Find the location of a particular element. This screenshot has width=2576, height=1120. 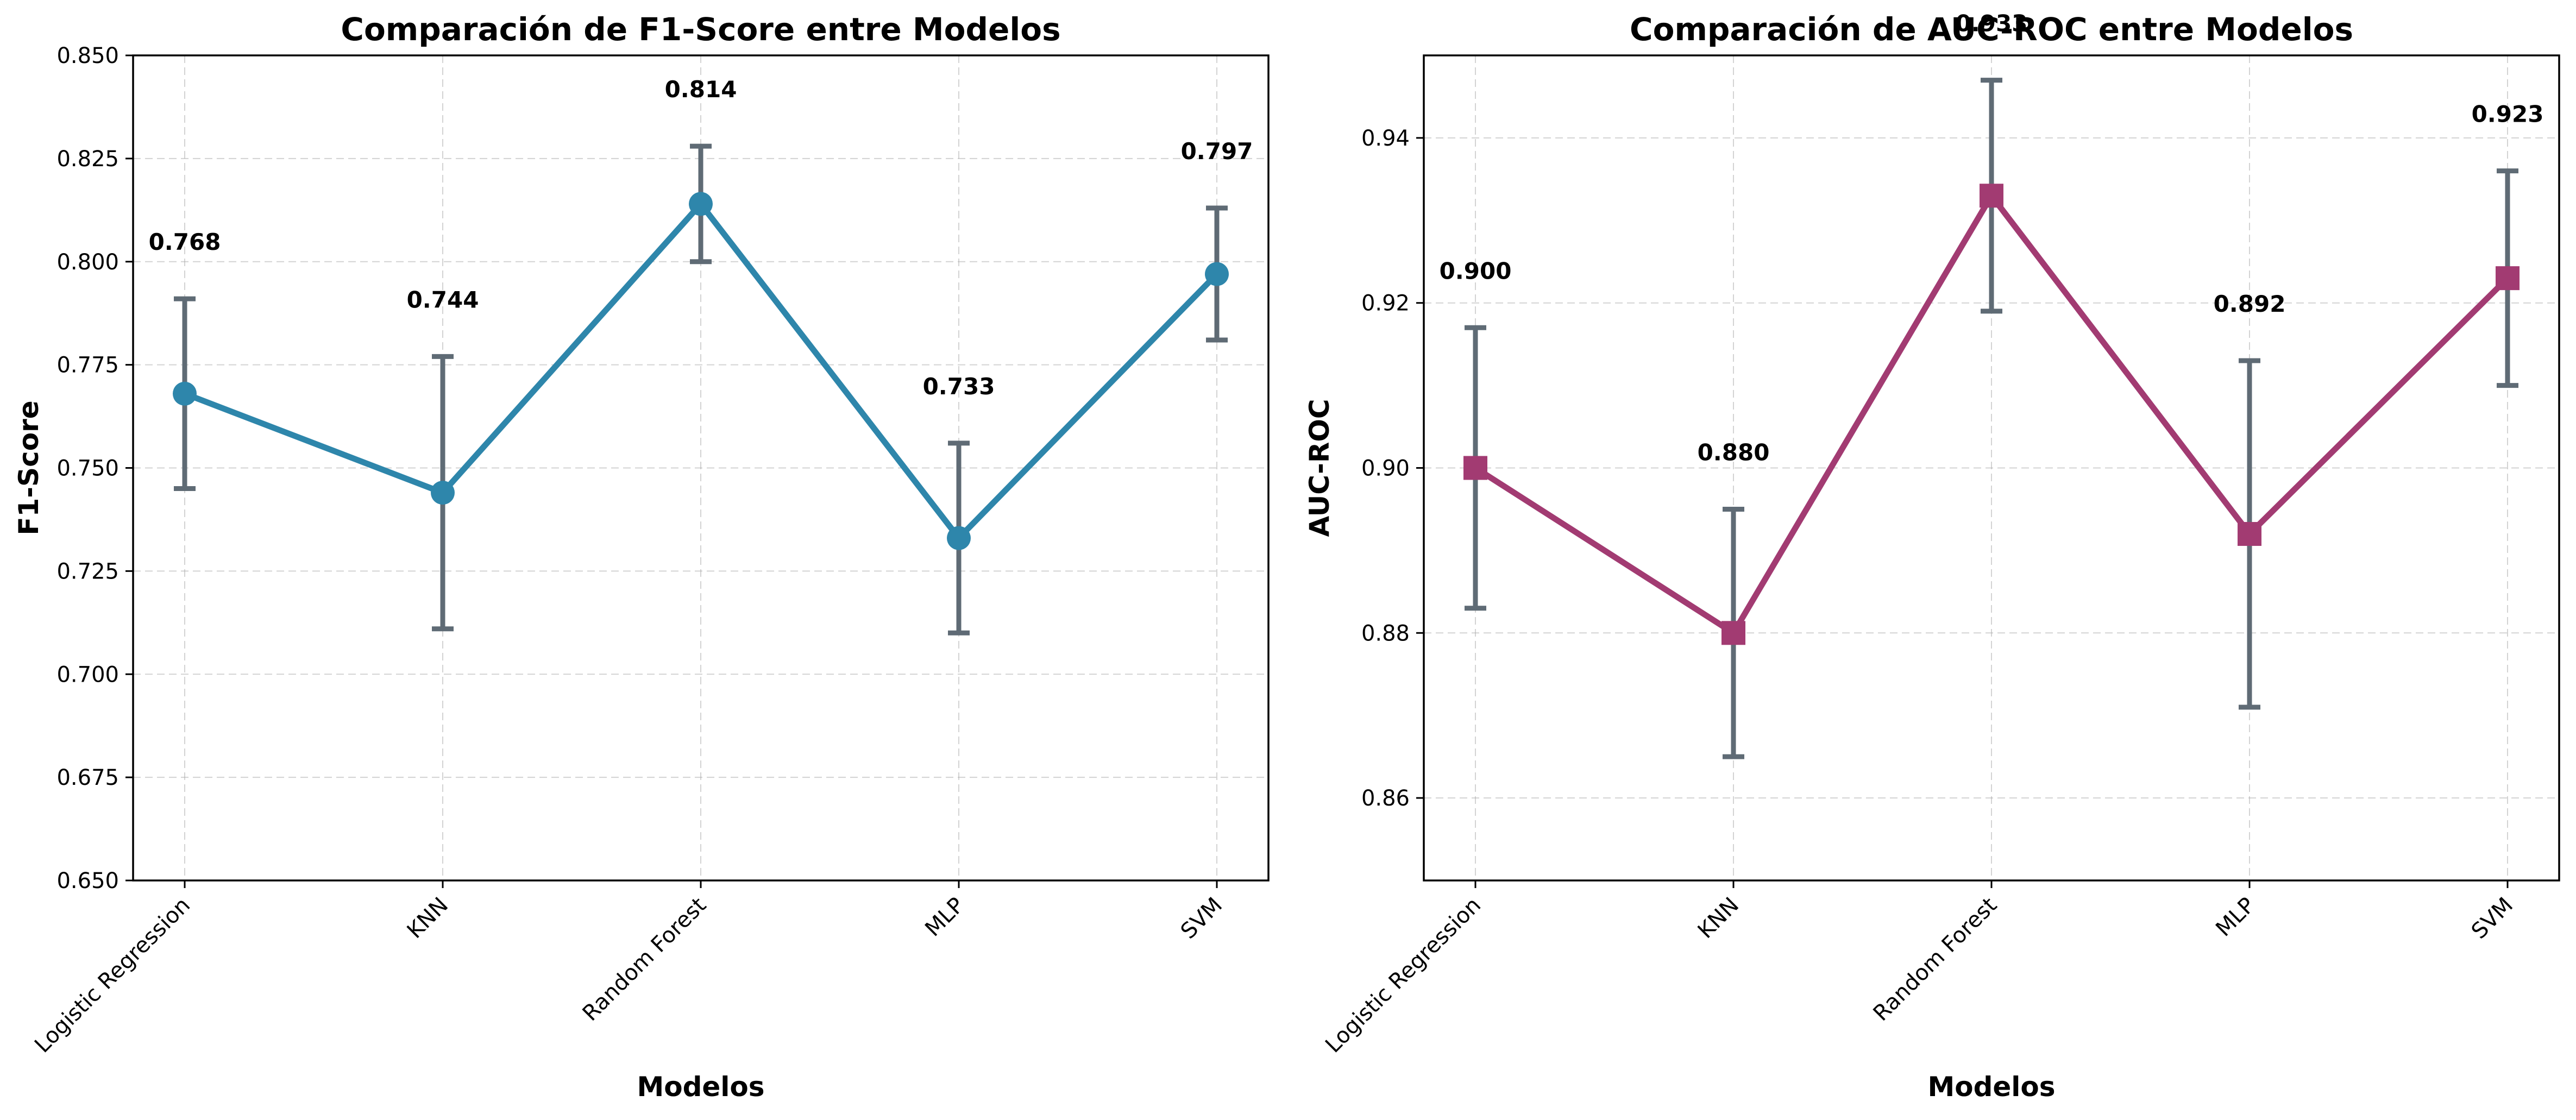

y-tick-label: 0.825 is located at coordinates (87, 159).